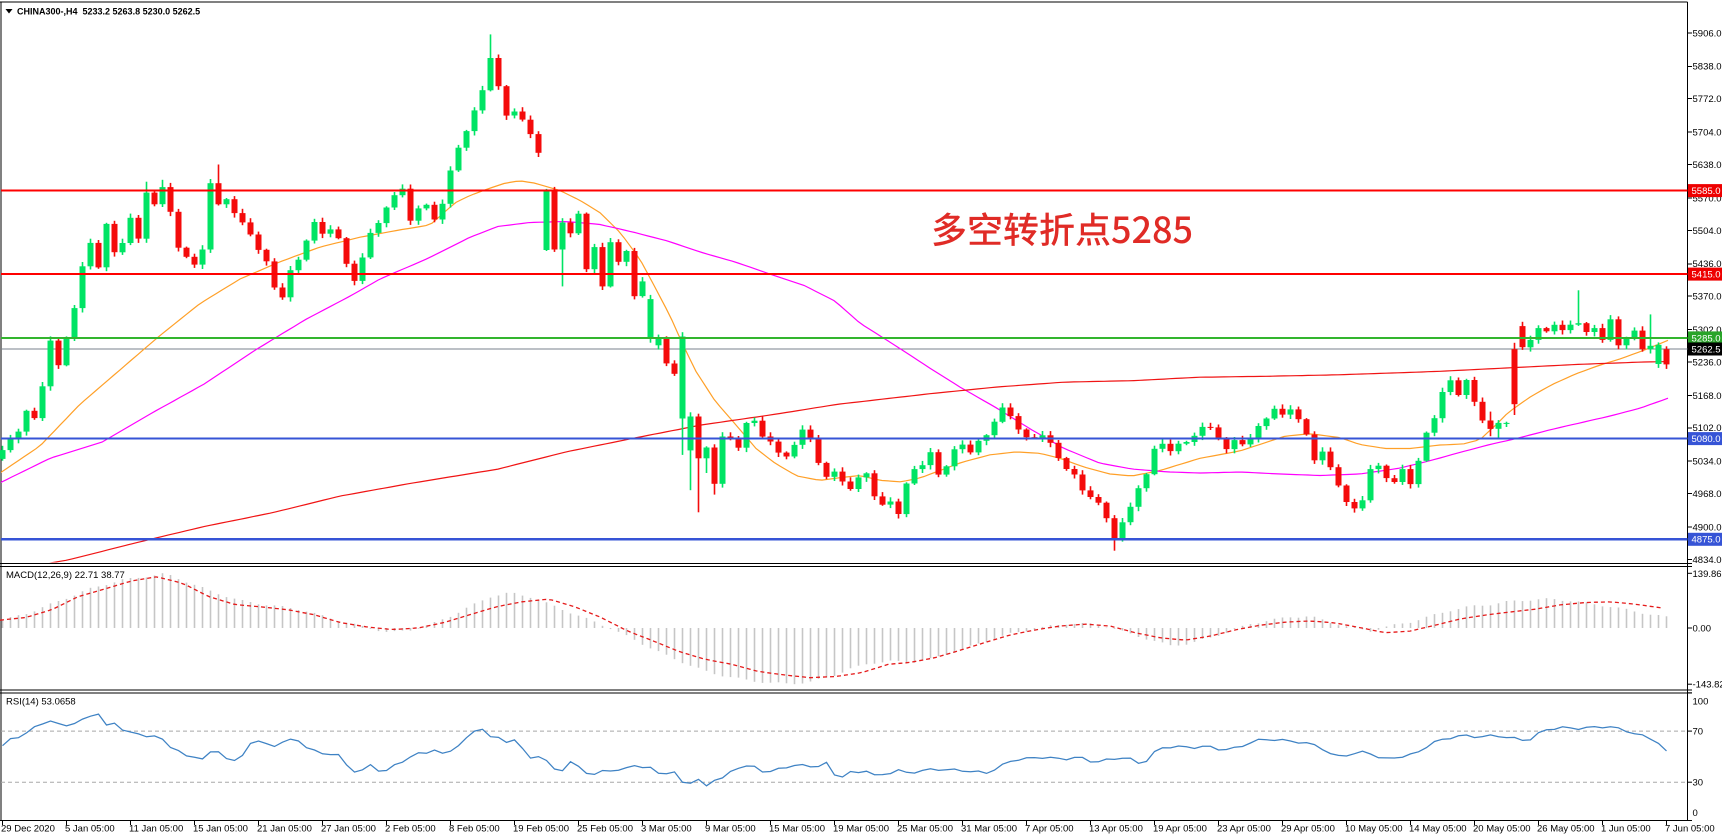 Image resolution: width=1722 pixels, height=839 pixels. What do you see at coordinates (65, 575) in the screenshot?
I see `svg-text: MACD(12,26,9) 22.71 38.77` at bounding box center [65, 575].